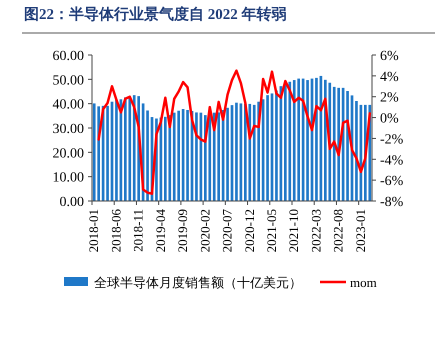  What do you see at coordinates (360, 230) in the screenshot?
I see `x-tick-label: 2023-01` at bounding box center [360, 230].